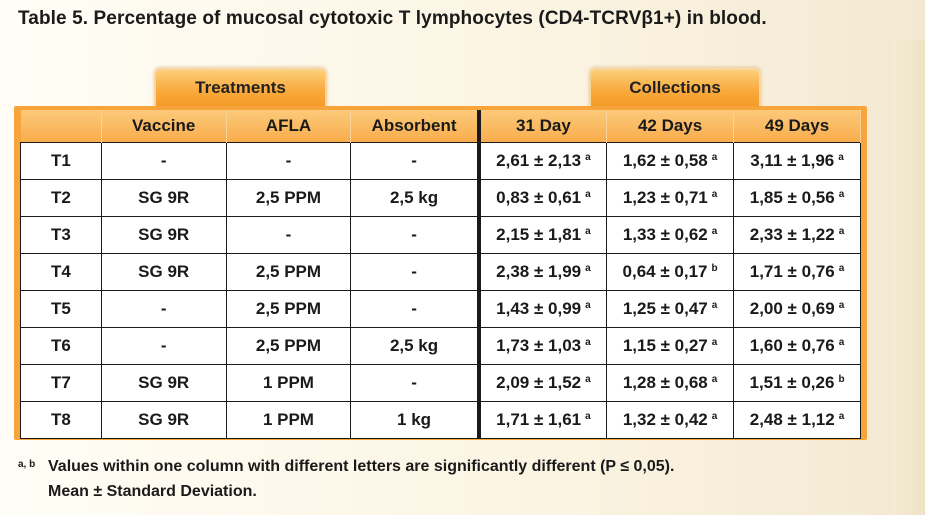 This screenshot has height=515, width=925. I want to click on column-header-id, so click(61, 126).